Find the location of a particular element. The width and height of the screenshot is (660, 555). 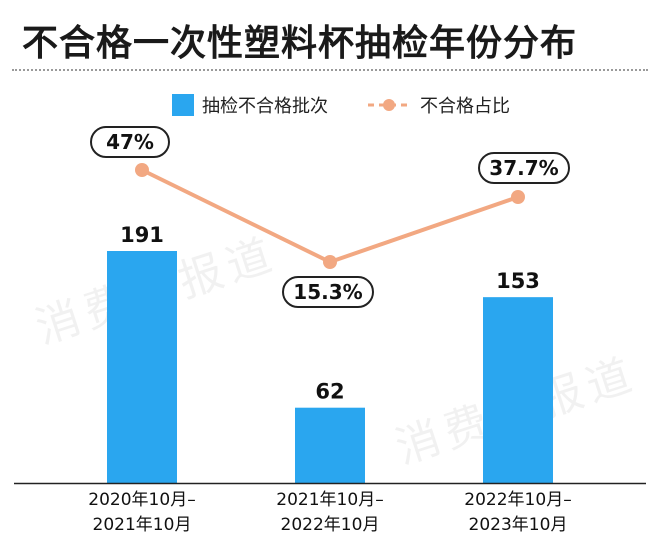

legend-bar-label: 抽检不合格批次 is located at coordinates (265, 106).